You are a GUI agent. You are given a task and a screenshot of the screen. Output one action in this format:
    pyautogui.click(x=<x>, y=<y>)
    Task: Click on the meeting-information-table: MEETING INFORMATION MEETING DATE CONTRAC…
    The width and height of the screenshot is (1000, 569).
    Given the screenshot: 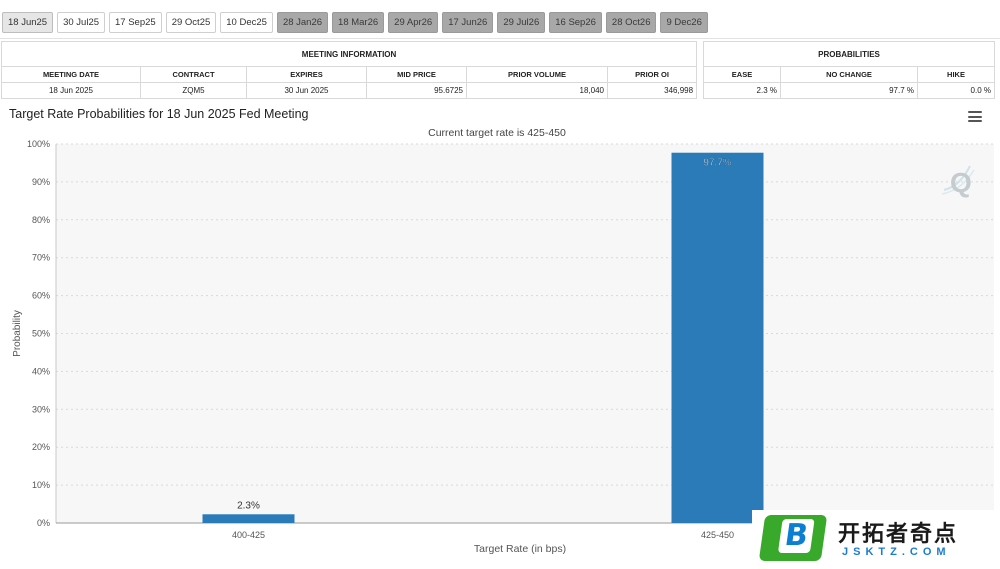 What is the action you would take?
    pyautogui.click(x=349, y=70)
    